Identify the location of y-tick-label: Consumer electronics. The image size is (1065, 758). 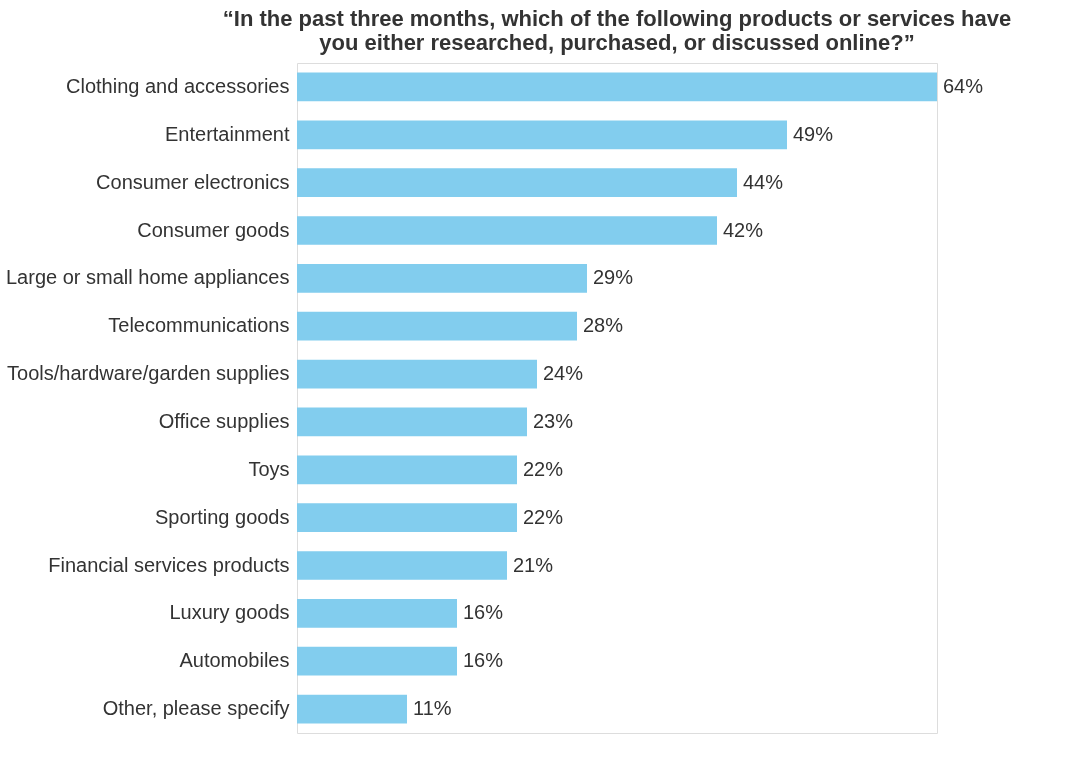
(193, 181).